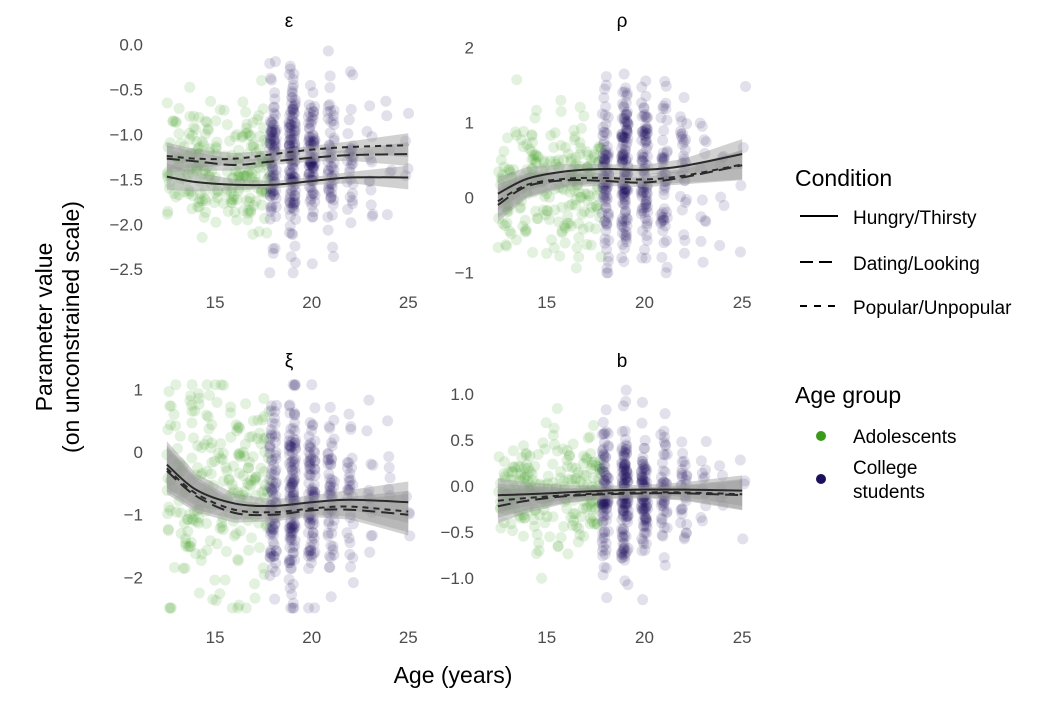 This screenshot has width=1053, height=705. What do you see at coordinates (889, 492) in the screenshot?
I see `legend-age-label: students` at bounding box center [889, 492].